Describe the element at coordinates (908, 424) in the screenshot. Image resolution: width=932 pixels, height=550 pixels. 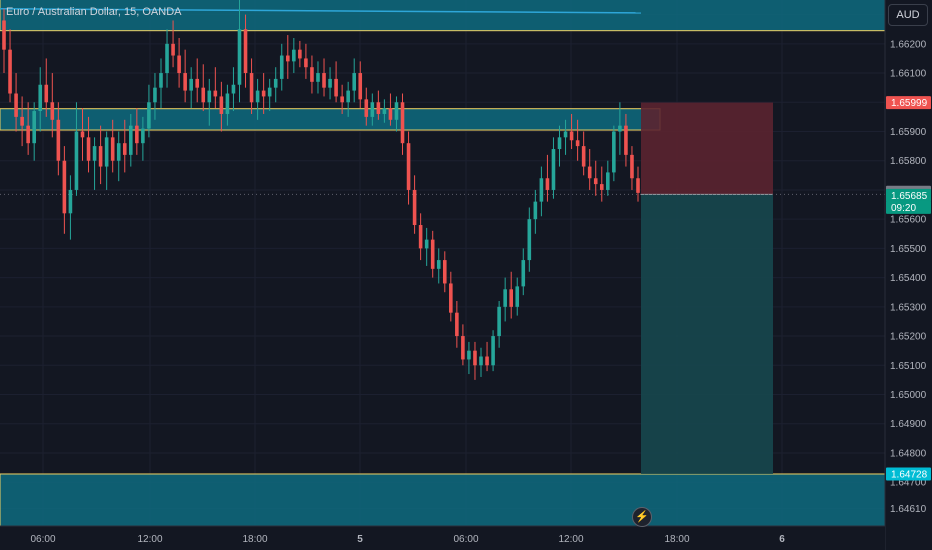
I see `y-tick-label-14: 1.64900` at that location.